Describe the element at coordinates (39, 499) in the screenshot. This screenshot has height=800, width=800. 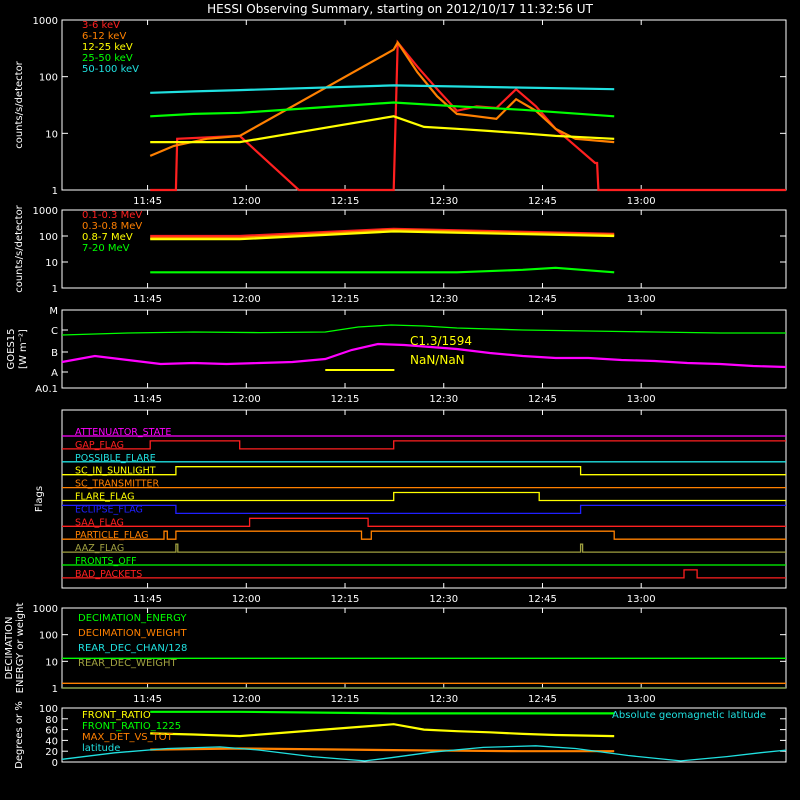
I see `y-axis-label: Flags` at that location.